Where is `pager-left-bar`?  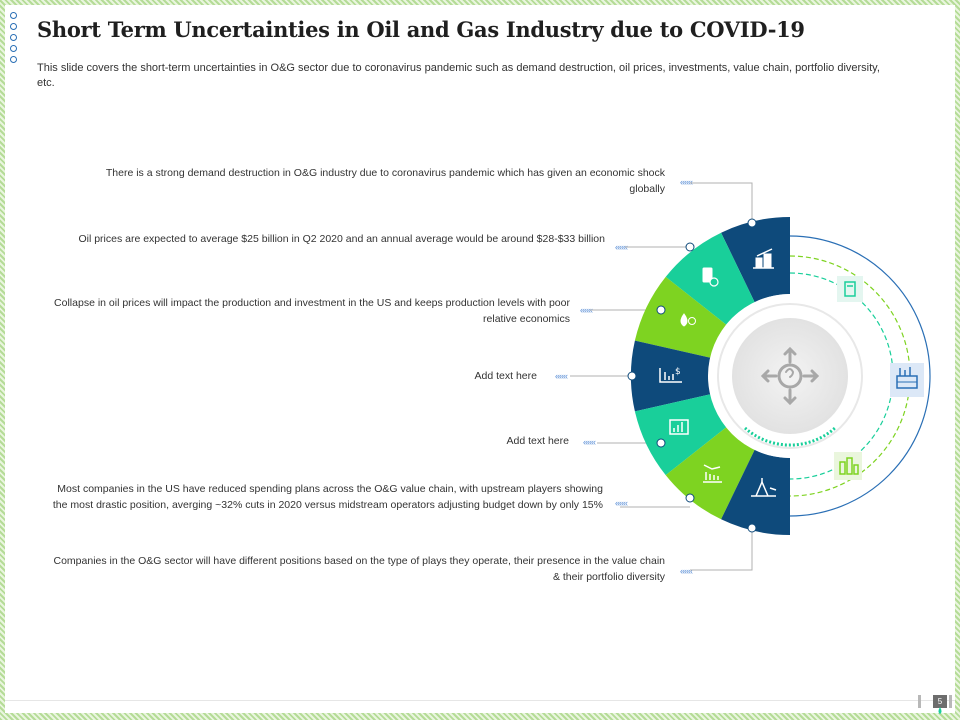 pager-left-bar is located at coordinates (919, 701).